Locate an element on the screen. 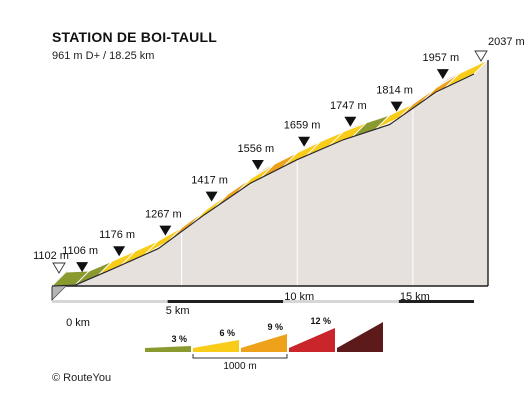  elevation-label: 1814 m is located at coordinates (394, 91).